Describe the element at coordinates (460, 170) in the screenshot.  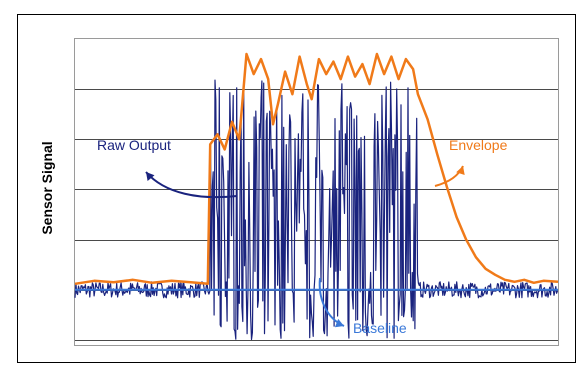
I see `envelope-arrowhead` at that location.